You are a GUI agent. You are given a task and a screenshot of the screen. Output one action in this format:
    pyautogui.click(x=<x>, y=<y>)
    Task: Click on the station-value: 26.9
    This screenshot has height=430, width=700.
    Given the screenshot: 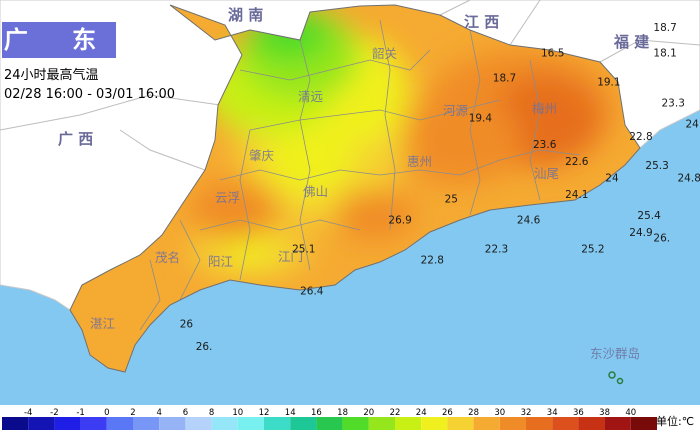 What is the action you would take?
    pyautogui.click(x=399, y=220)
    